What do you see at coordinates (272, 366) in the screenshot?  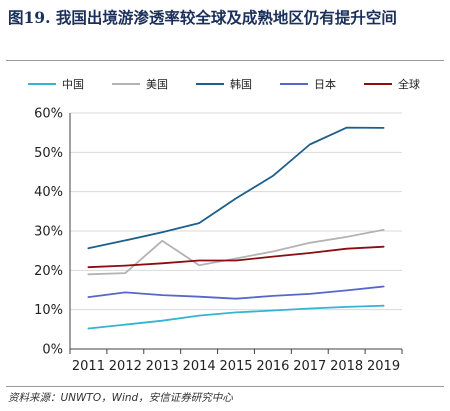 I see `x-tick-label: 2016` at bounding box center [272, 366].